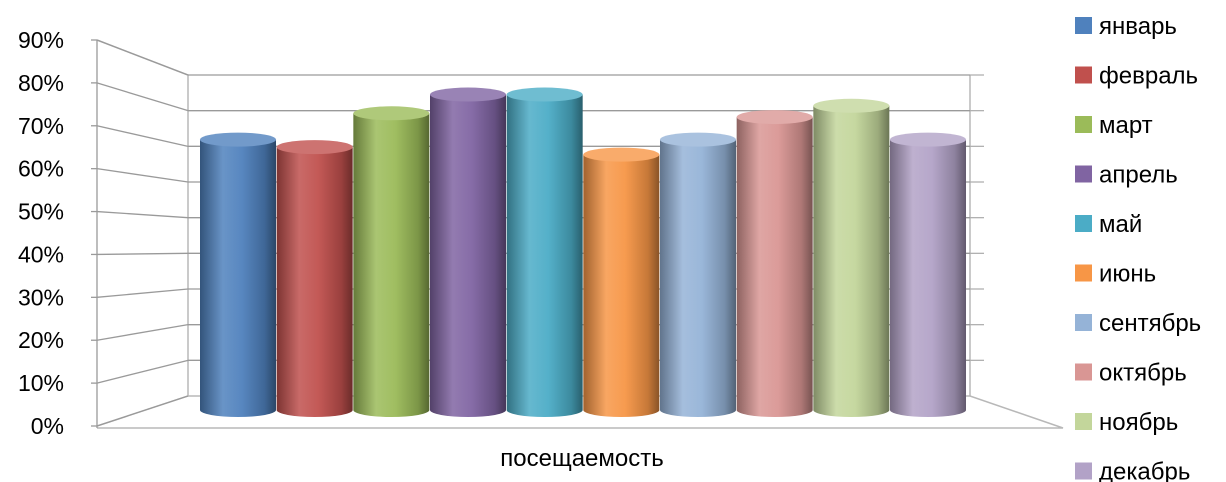  I want to click on y-tick-label: 40%, so click(41, 254).